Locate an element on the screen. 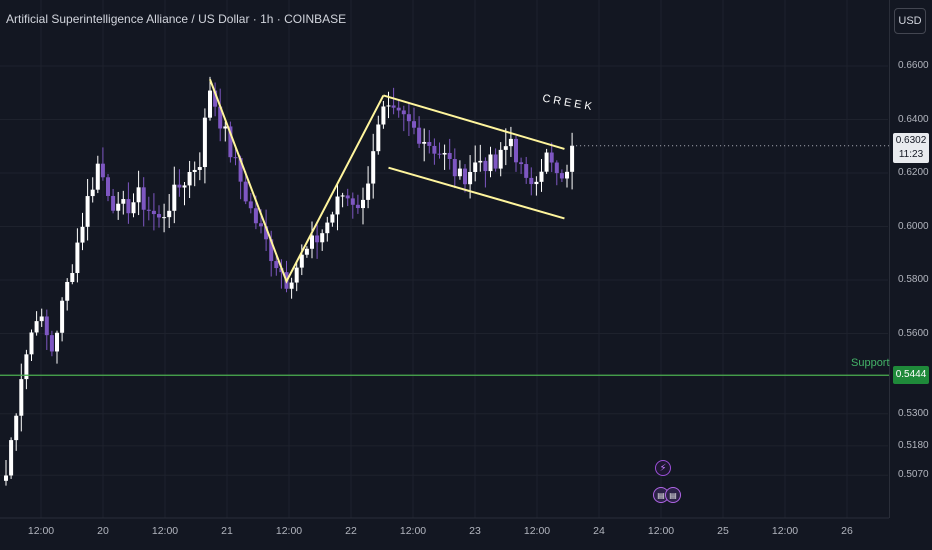 The width and height of the screenshot is (932, 550). time-label: 21 is located at coordinates (227, 531).